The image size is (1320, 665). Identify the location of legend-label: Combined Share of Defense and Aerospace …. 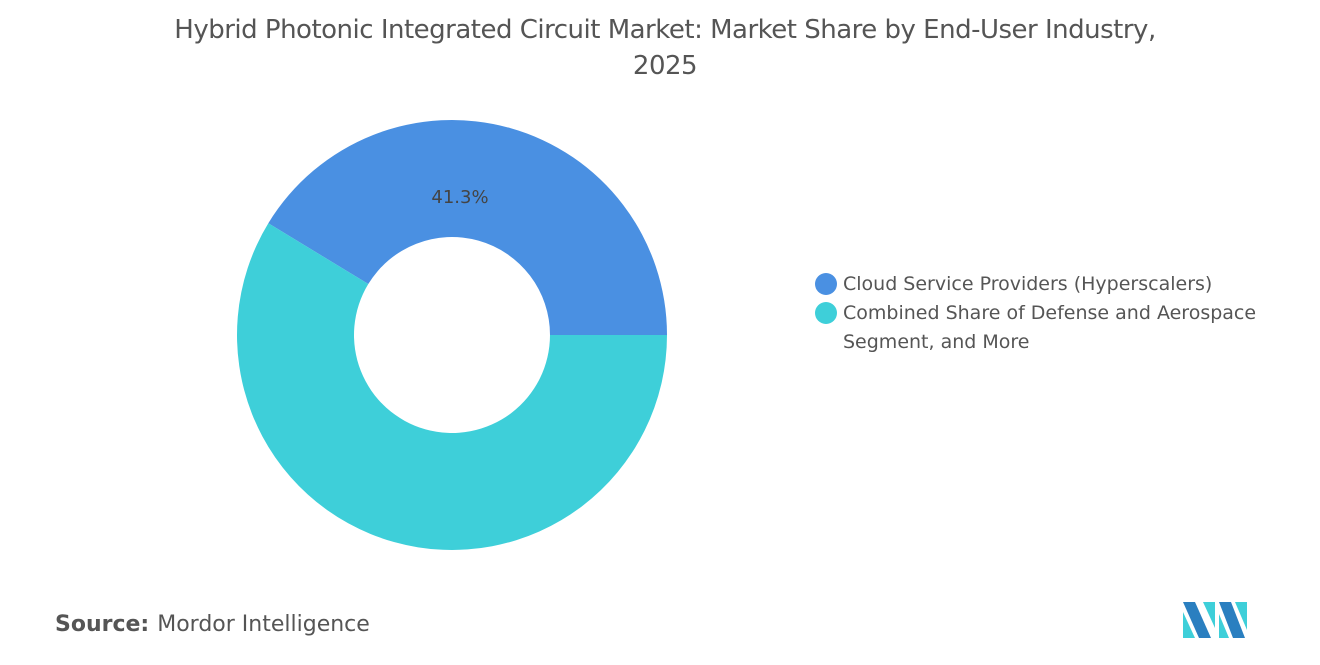
(1050, 327).